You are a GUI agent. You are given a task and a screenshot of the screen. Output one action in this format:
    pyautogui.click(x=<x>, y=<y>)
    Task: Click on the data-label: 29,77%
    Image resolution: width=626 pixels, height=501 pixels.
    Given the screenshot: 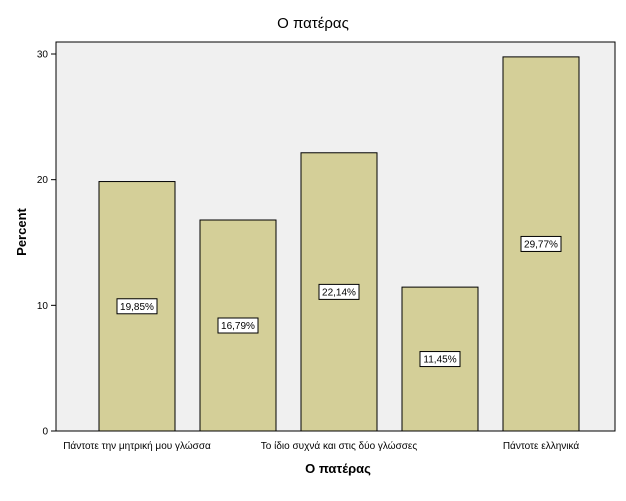 What is the action you would take?
    pyautogui.click(x=541, y=244)
    